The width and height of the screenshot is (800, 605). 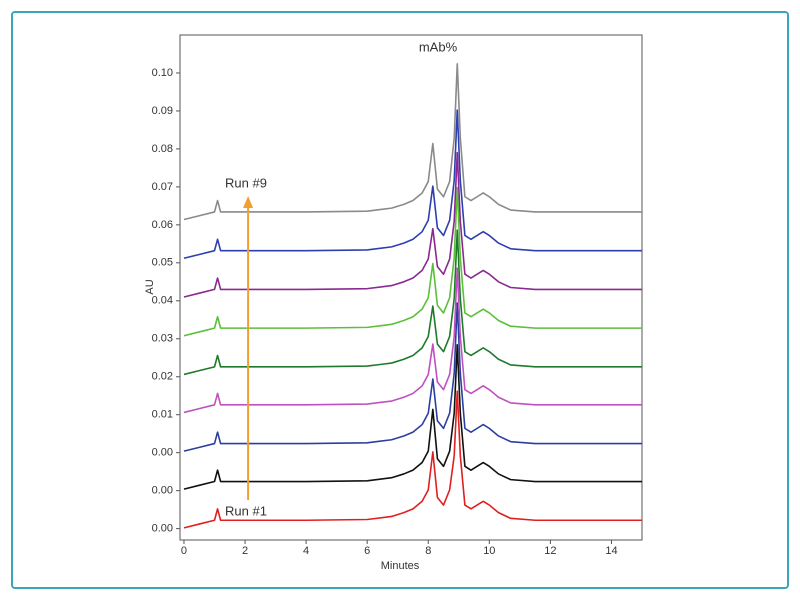 What do you see at coordinates (248, 202) in the screenshot?
I see `run-arrow-head` at bounding box center [248, 202].